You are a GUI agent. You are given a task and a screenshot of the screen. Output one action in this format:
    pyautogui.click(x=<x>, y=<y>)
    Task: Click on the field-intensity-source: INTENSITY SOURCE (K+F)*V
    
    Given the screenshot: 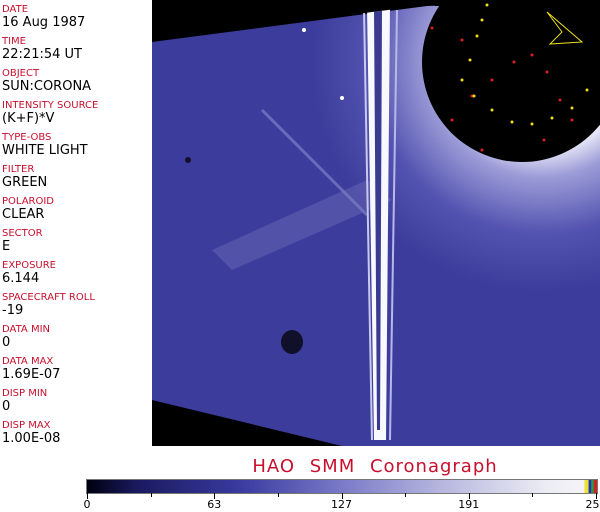 What is the action you would take?
    pyautogui.click(x=50, y=113)
    